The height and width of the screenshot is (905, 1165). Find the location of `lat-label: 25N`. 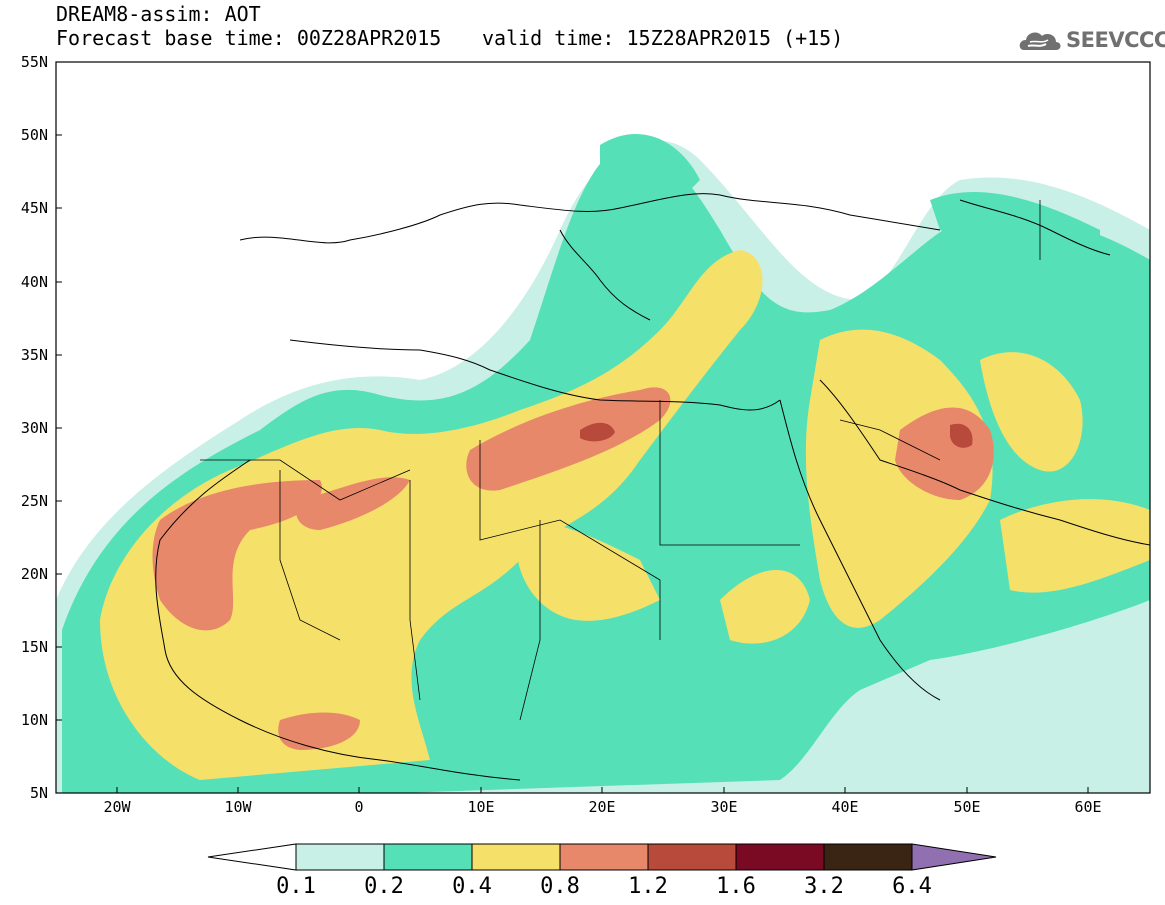

lat-label: 25N is located at coordinates (34, 501).